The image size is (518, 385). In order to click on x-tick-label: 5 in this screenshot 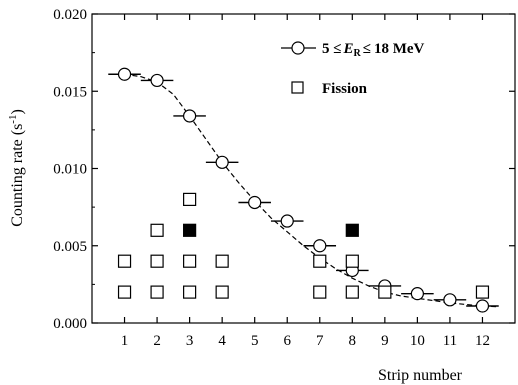, I will do `click(255, 341)`.